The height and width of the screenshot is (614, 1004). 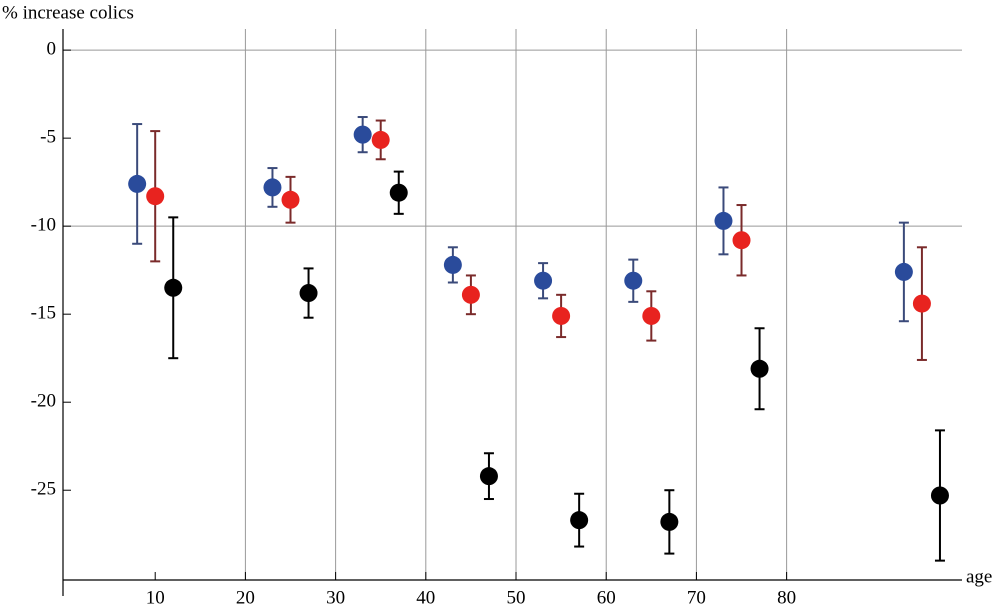 I want to click on y-tick-label: -10, so click(x=43, y=225).